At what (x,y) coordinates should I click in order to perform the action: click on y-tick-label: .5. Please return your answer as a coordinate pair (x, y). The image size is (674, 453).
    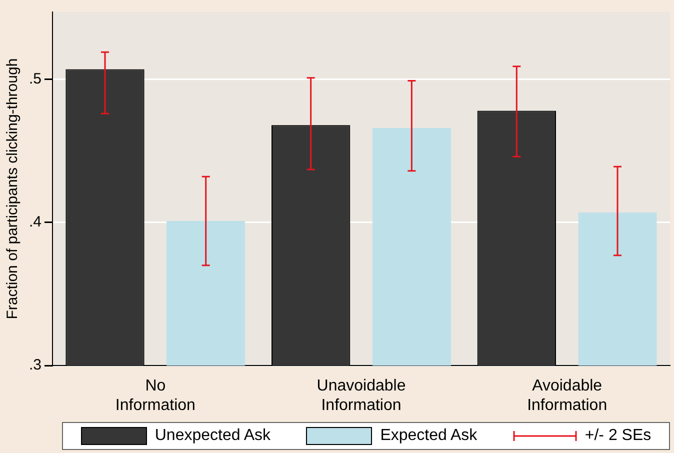
    Looking at the image, I should click on (35, 79).